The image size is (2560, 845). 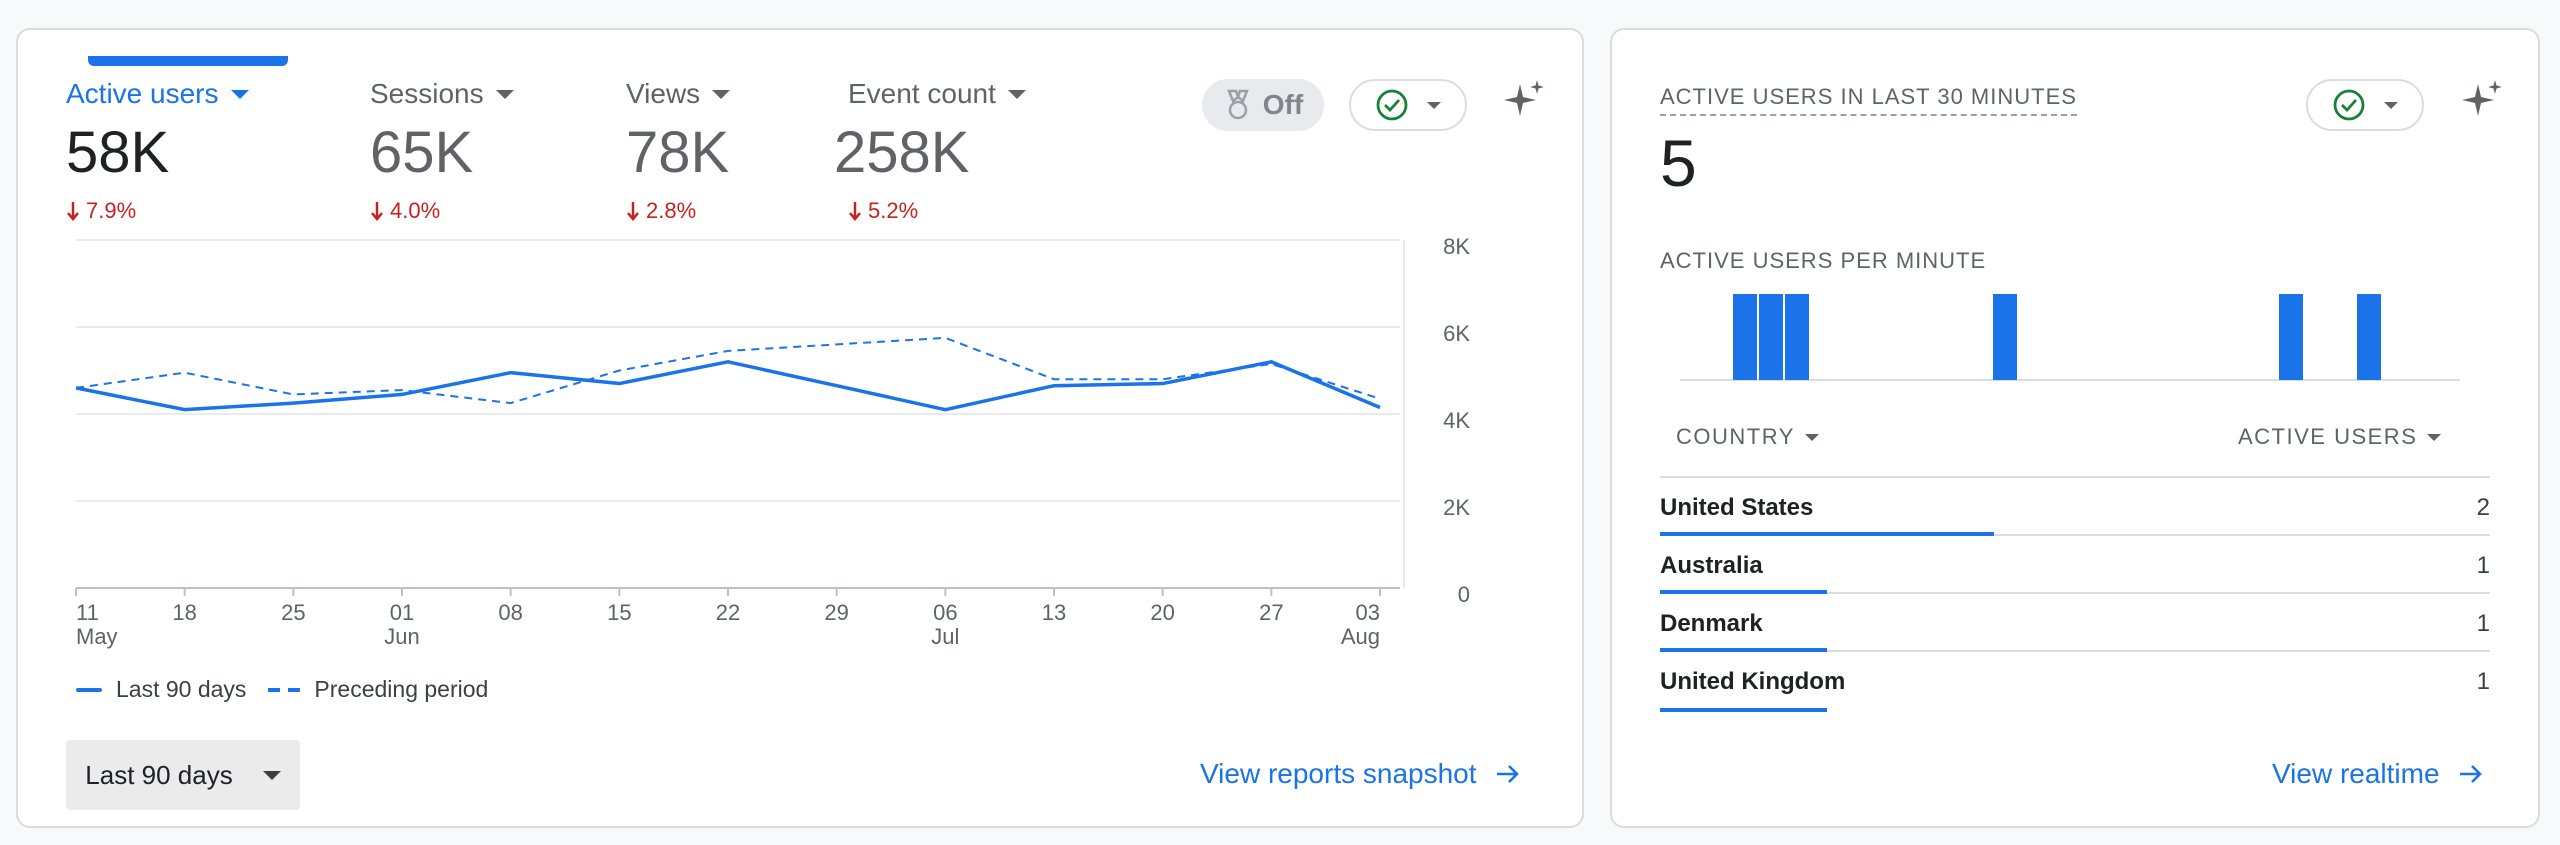 I want to click on y-tick-label: 8K, so click(x=1456, y=246).